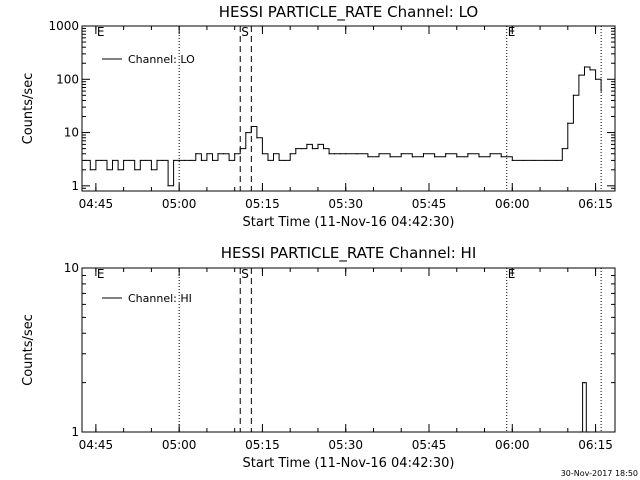  Describe the element at coordinates (349, 253) in the screenshot. I see `chart-title: HESSI PARTICLE_RATE Channel: HI` at that location.